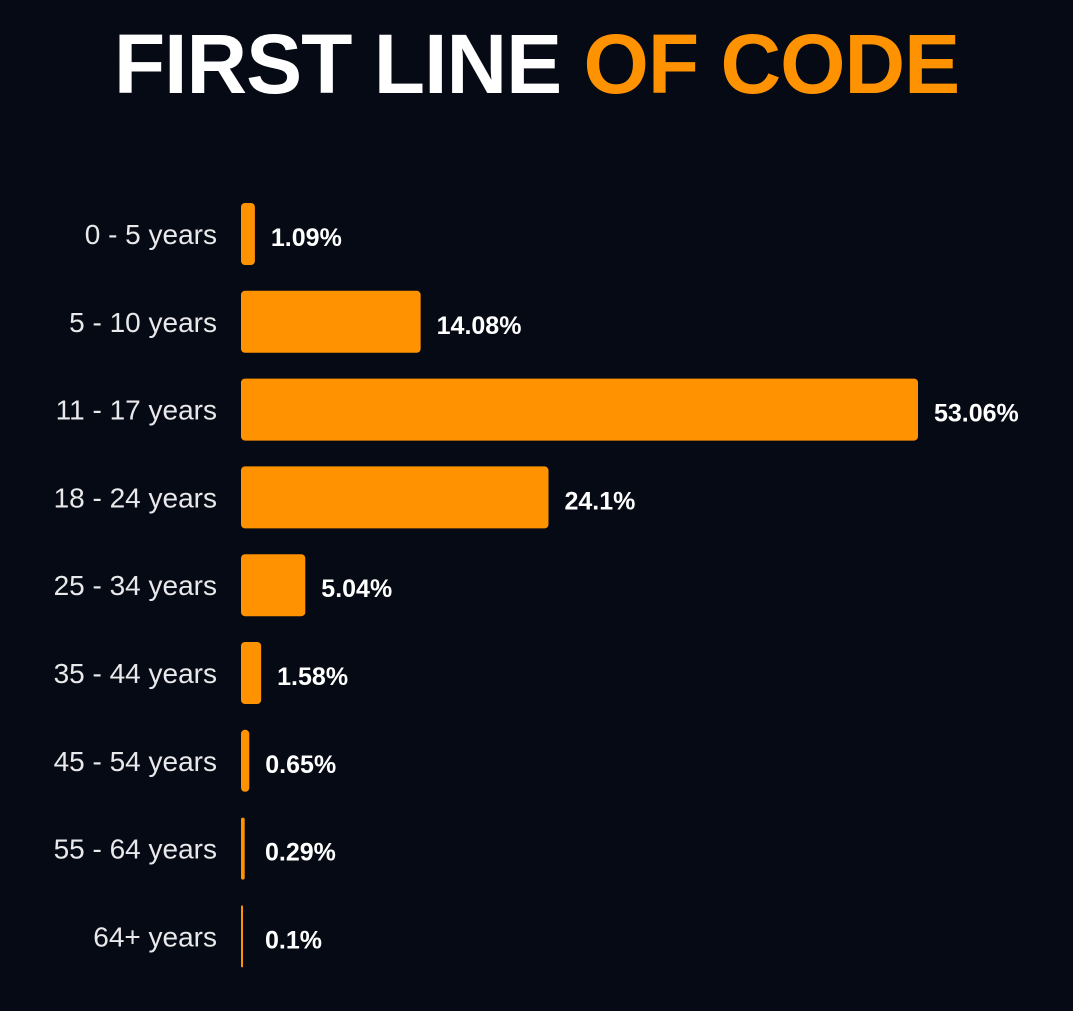  What do you see at coordinates (135, 849) in the screenshot?
I see `category-label: 55 - 64 years` at bounding box center [135, 849].